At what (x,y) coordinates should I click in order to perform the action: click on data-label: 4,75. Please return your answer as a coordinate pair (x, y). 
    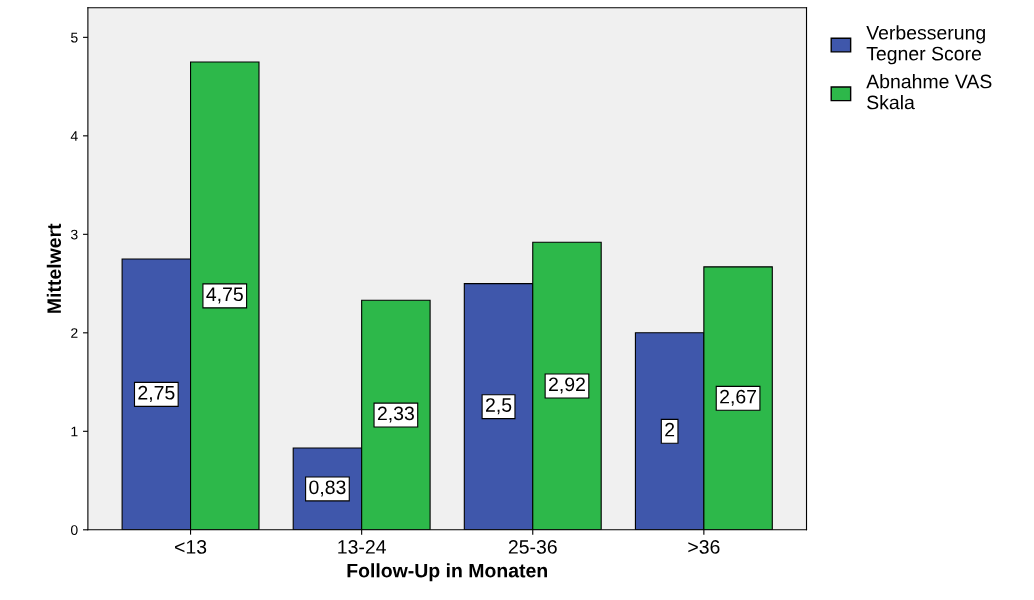
    Looking at the image, I should click on (224, 295).